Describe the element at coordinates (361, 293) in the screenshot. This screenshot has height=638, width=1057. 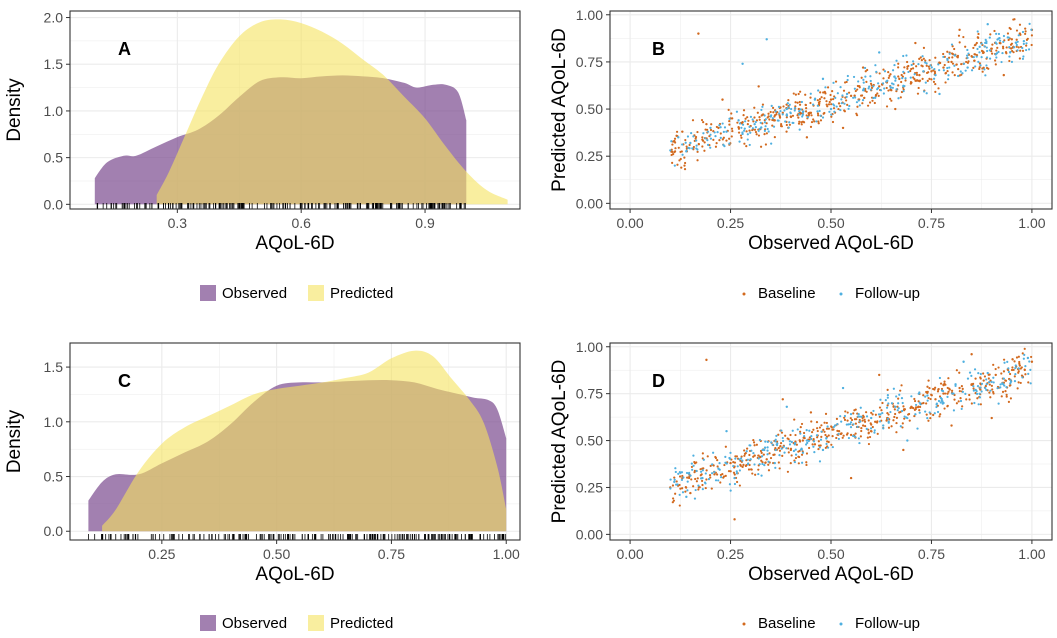
I see `legend-label: Predicted` at that location.